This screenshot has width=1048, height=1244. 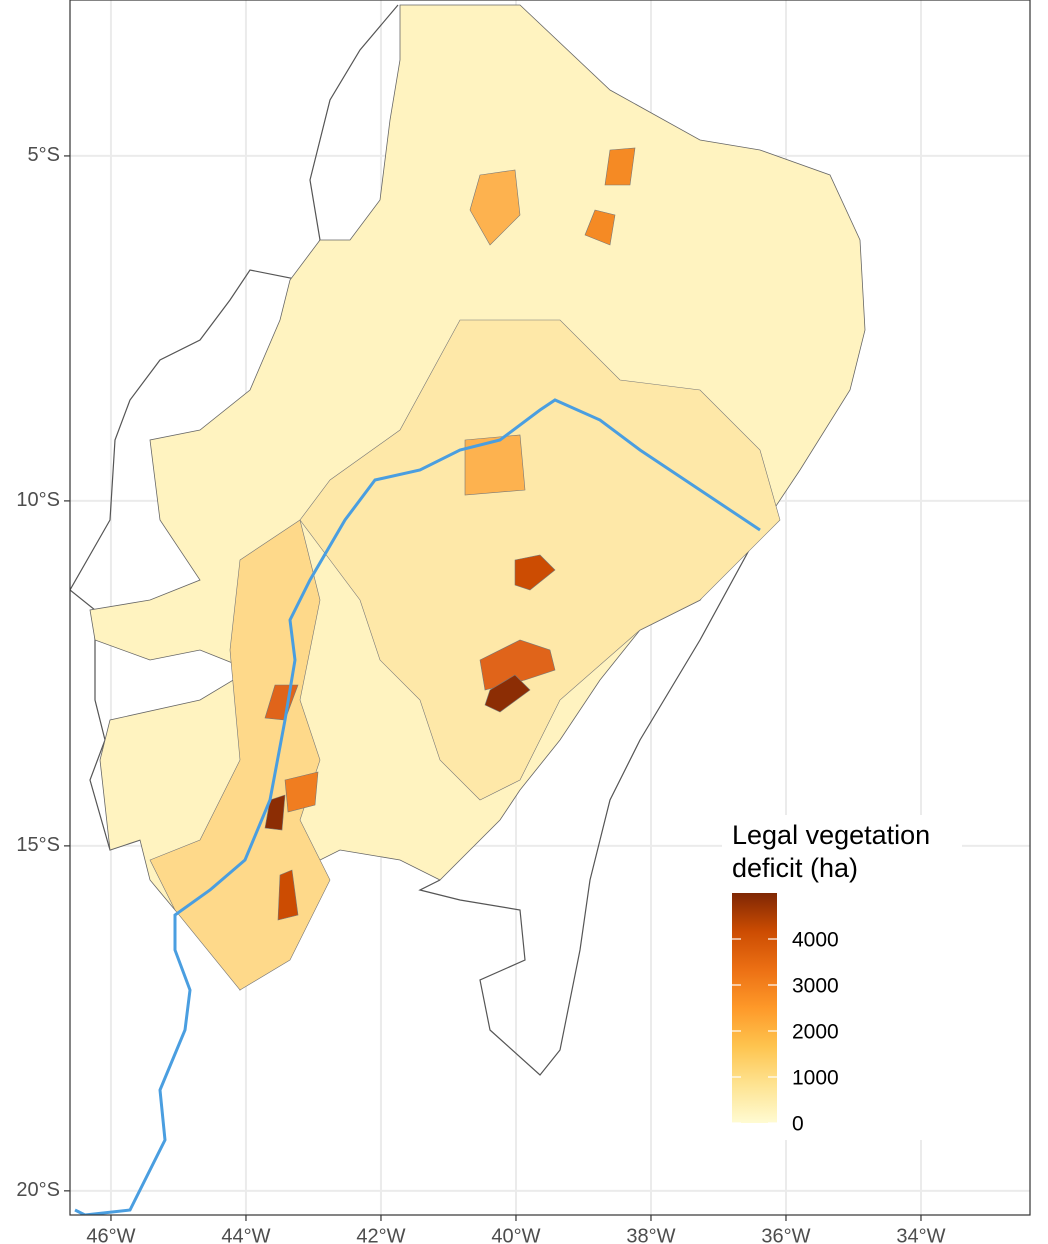 What do you see at coordinates (650, 1234) in the screenshot?
I see `x-tick-label: 38°W` at bounding box center [650, 1234].